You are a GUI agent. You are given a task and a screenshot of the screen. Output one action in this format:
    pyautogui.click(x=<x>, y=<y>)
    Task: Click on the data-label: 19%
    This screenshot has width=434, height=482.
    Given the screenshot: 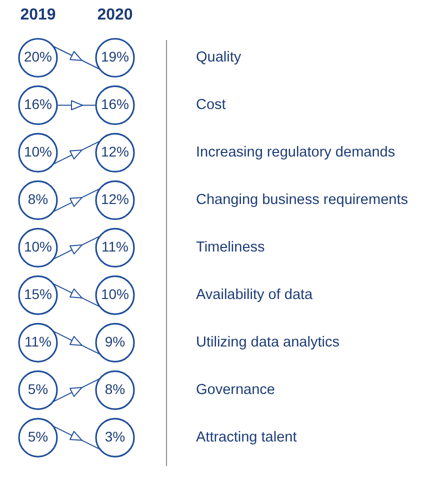 What is the action you would take?
    pyautogui.click(x=115, y=56)
    